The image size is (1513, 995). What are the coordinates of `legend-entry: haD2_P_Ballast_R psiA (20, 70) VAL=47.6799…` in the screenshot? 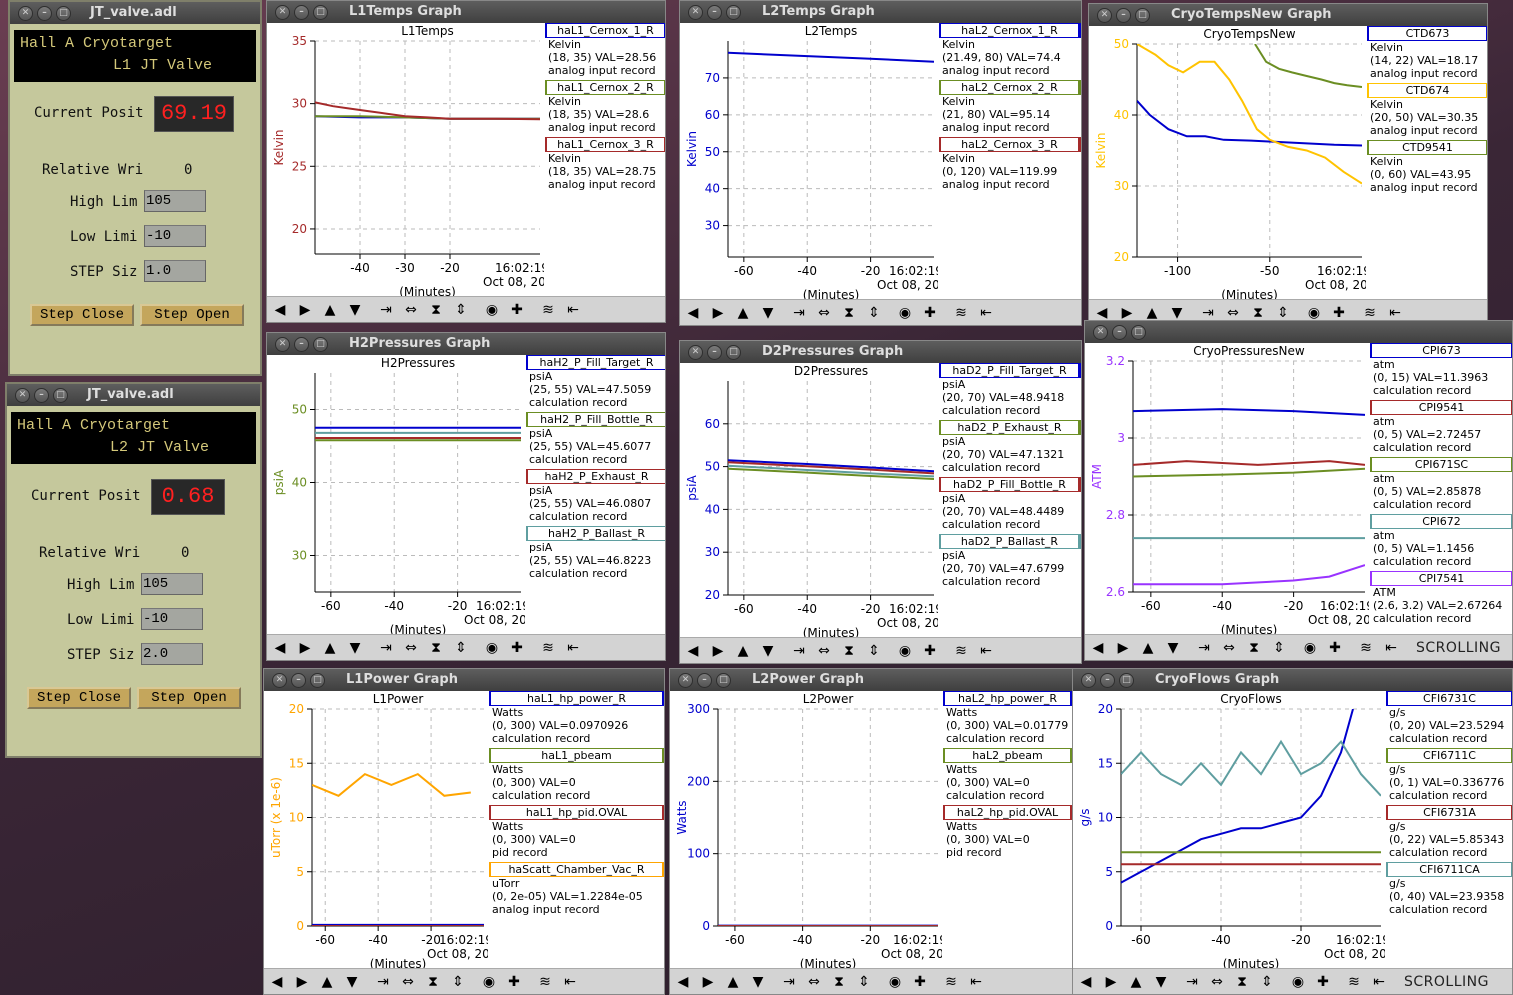 It's located at (1010, 561).